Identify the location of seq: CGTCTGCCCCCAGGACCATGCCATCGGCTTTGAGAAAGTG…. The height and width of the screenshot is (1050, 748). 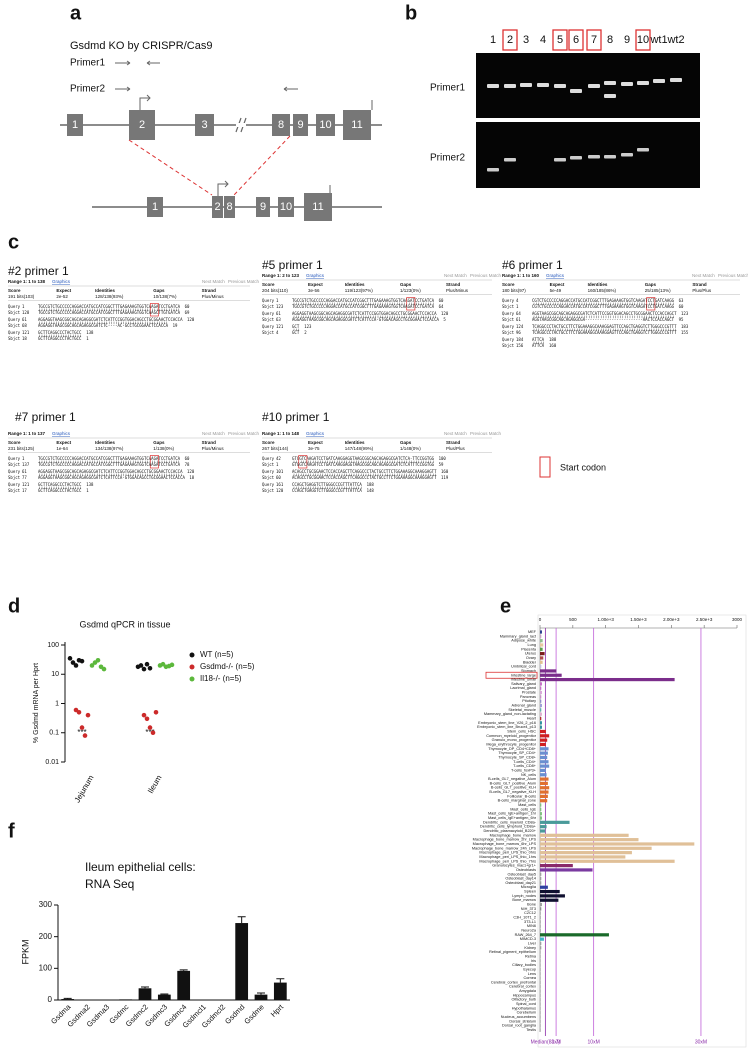
(603, 300).